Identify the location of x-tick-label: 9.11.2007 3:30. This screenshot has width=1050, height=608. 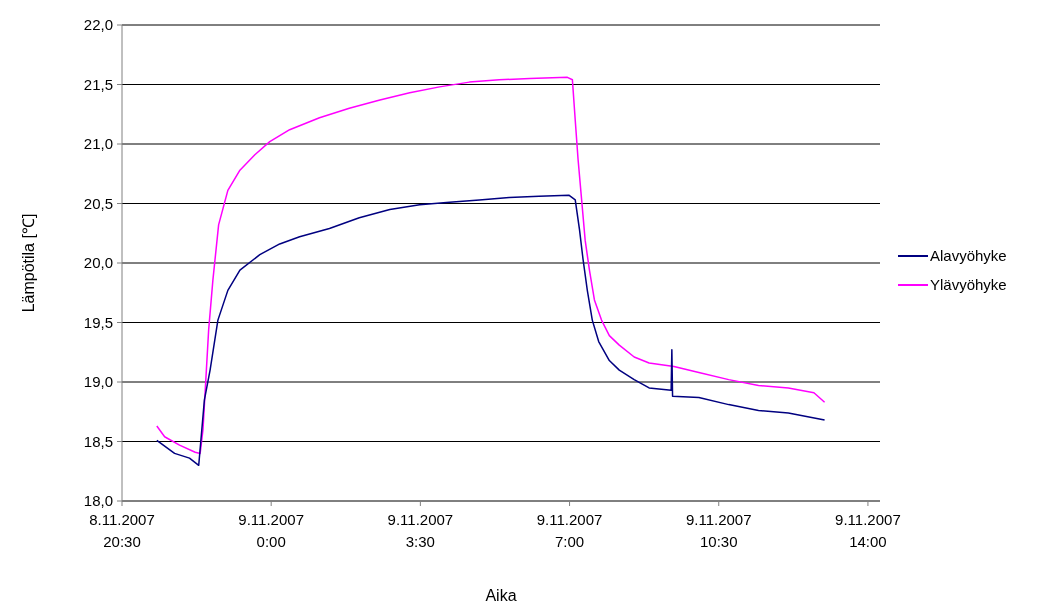
(420, 530).